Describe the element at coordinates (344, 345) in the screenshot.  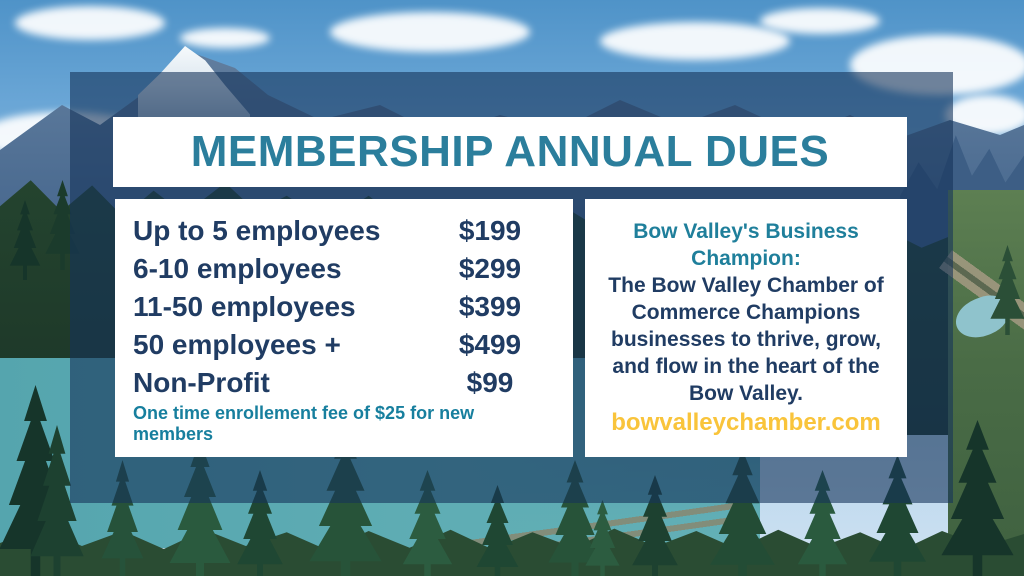
I see `pricing-row: 50 employees + $499` at that location.